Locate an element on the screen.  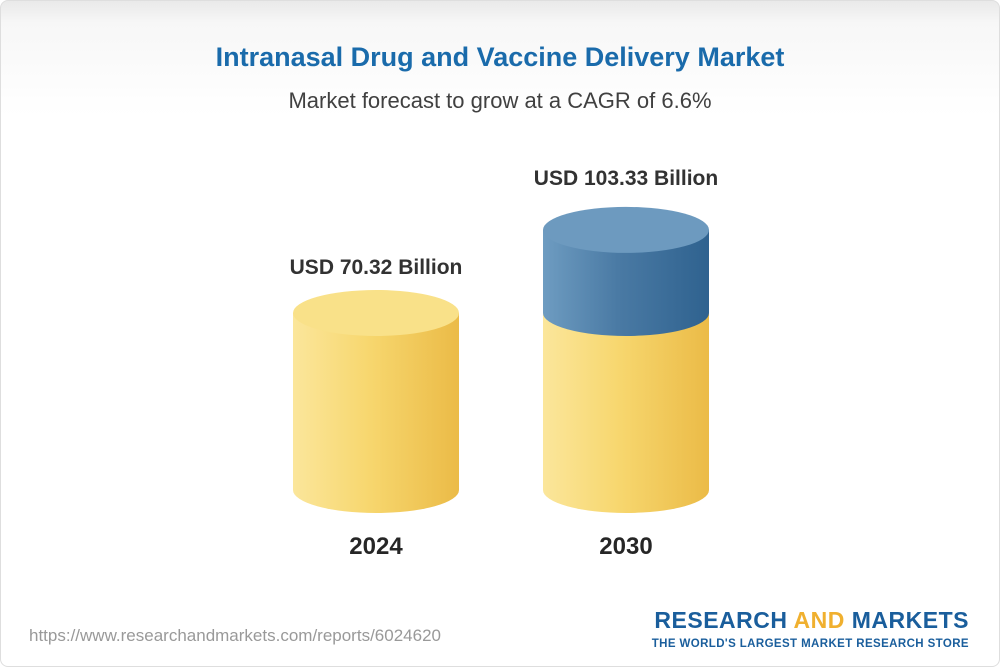
cylinder-2030-top is located at coordinates (626, 229).